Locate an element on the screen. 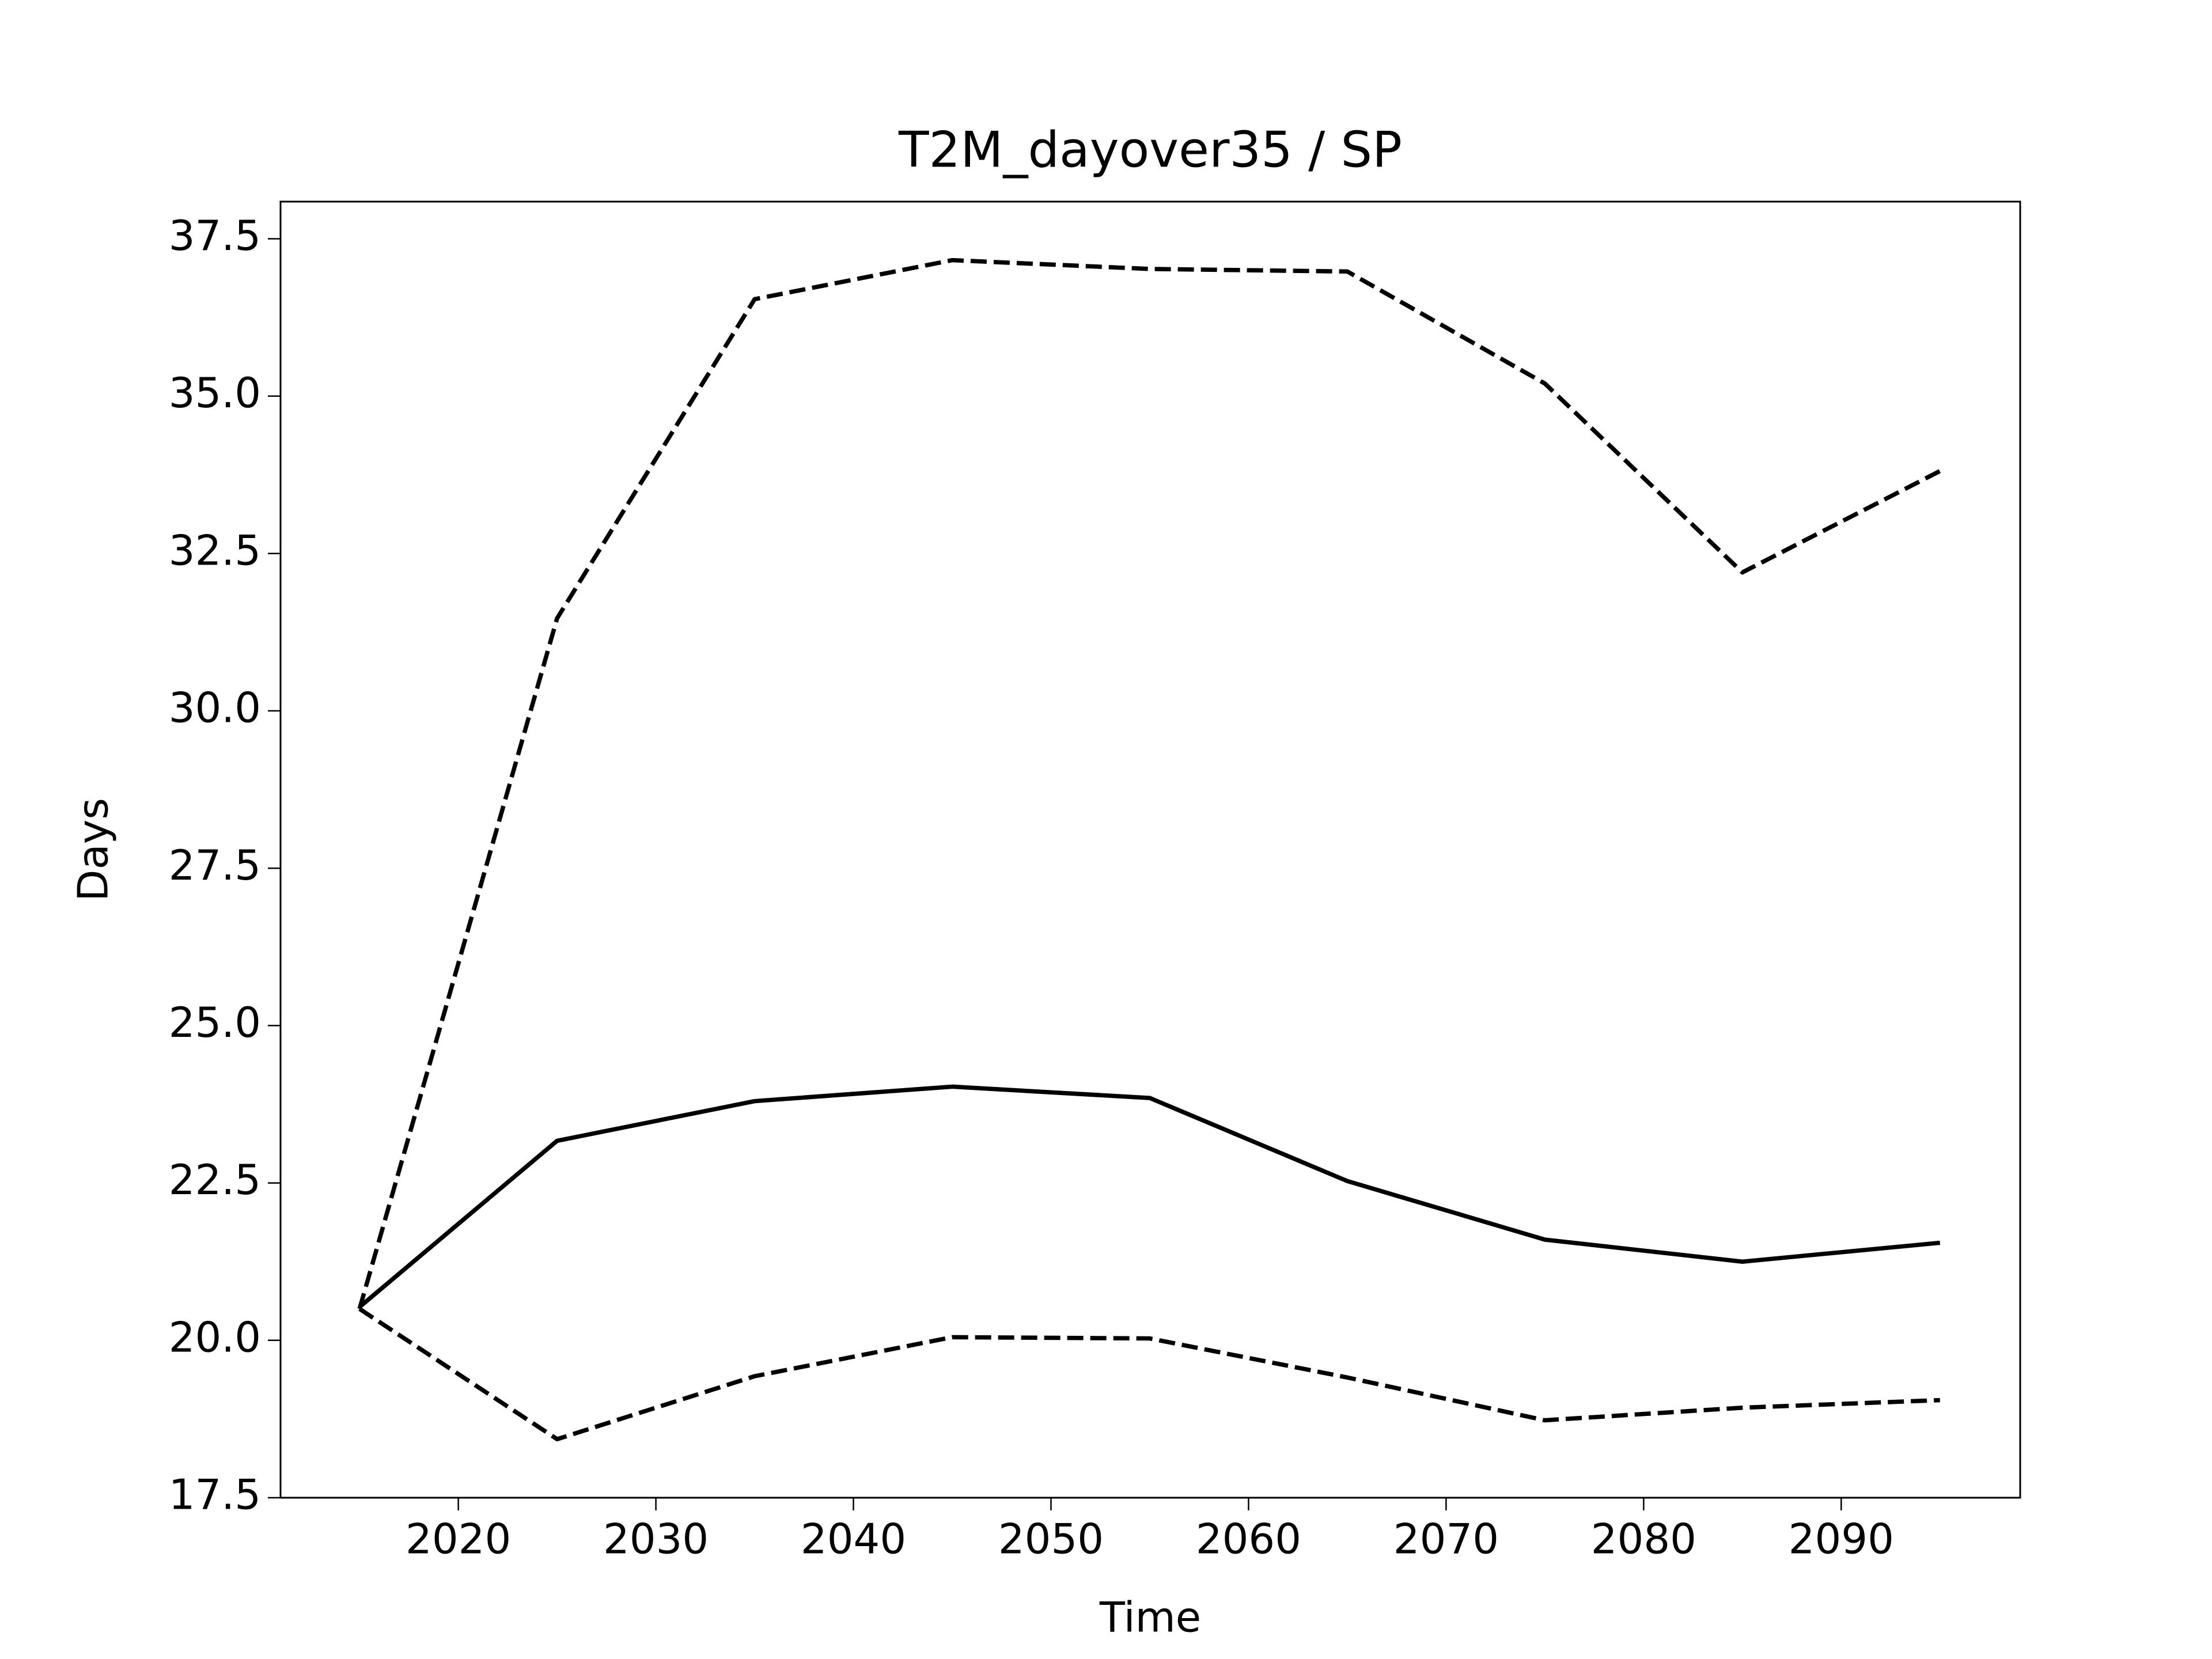  y-tick-label: 32.5 is located at coordinates (215, 550).